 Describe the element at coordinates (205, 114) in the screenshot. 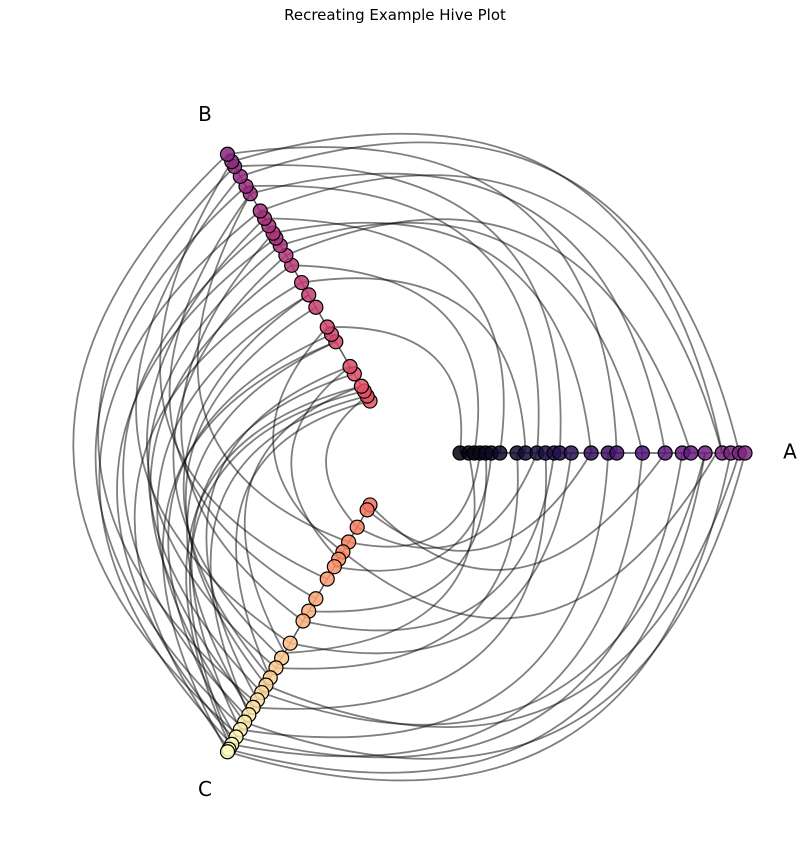

I see `axis-label-B: B` at that location.